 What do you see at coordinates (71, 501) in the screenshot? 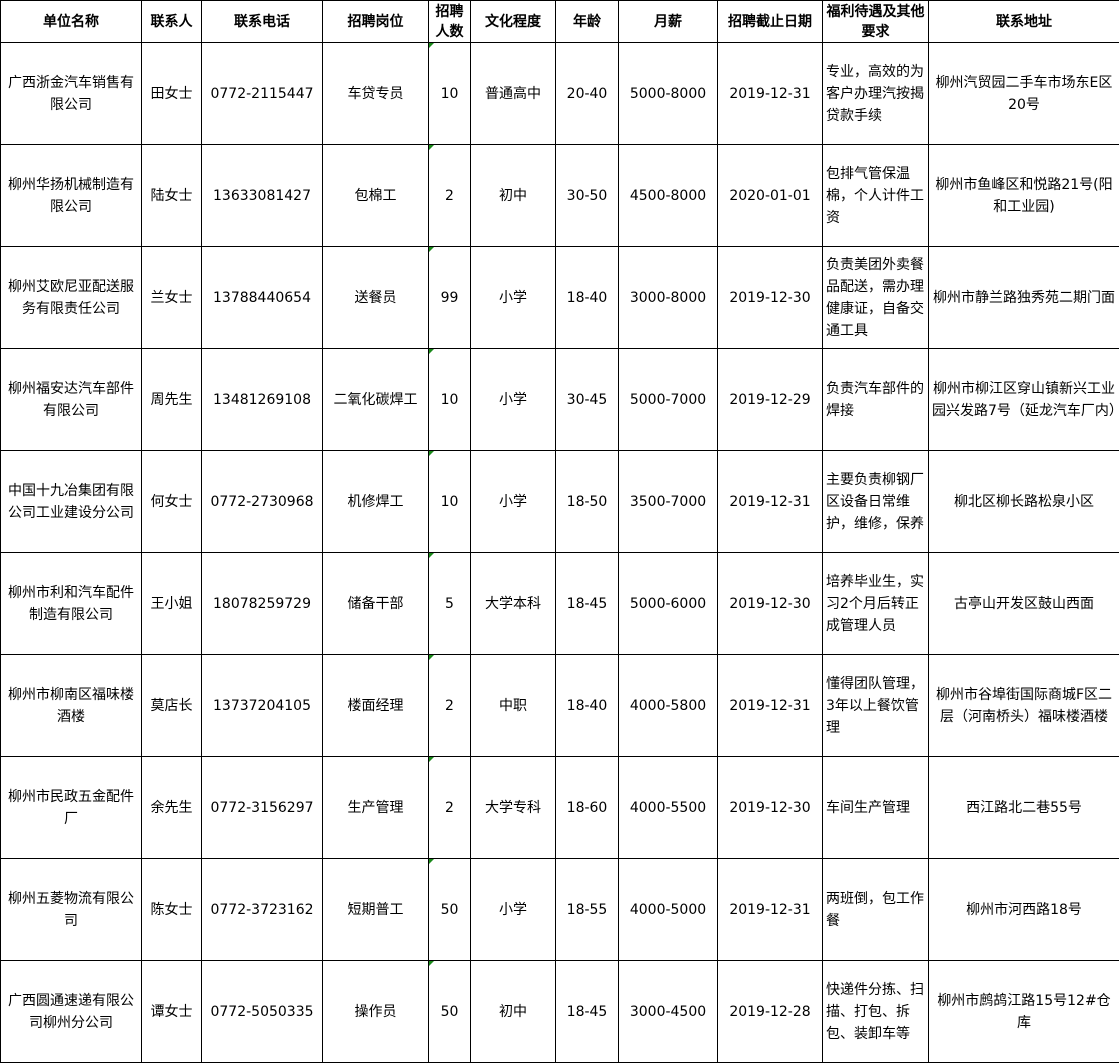
I see `cell-company: 中国十九冶集团有限公司工业建设分公司` at bounding box center [71, 501].